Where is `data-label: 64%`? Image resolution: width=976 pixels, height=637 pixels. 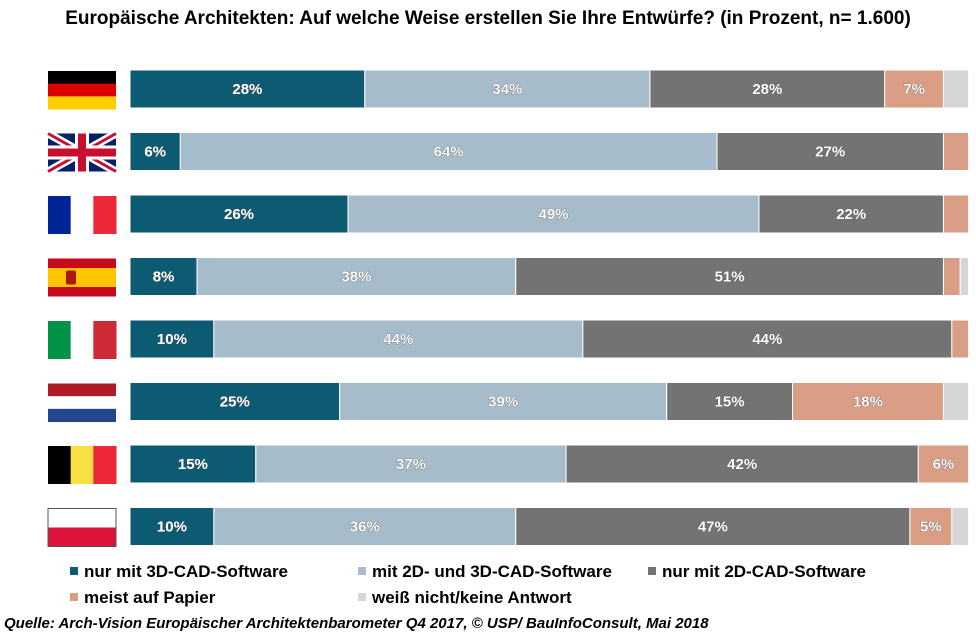
data-label: 64% is located at coordinates (449, 152).